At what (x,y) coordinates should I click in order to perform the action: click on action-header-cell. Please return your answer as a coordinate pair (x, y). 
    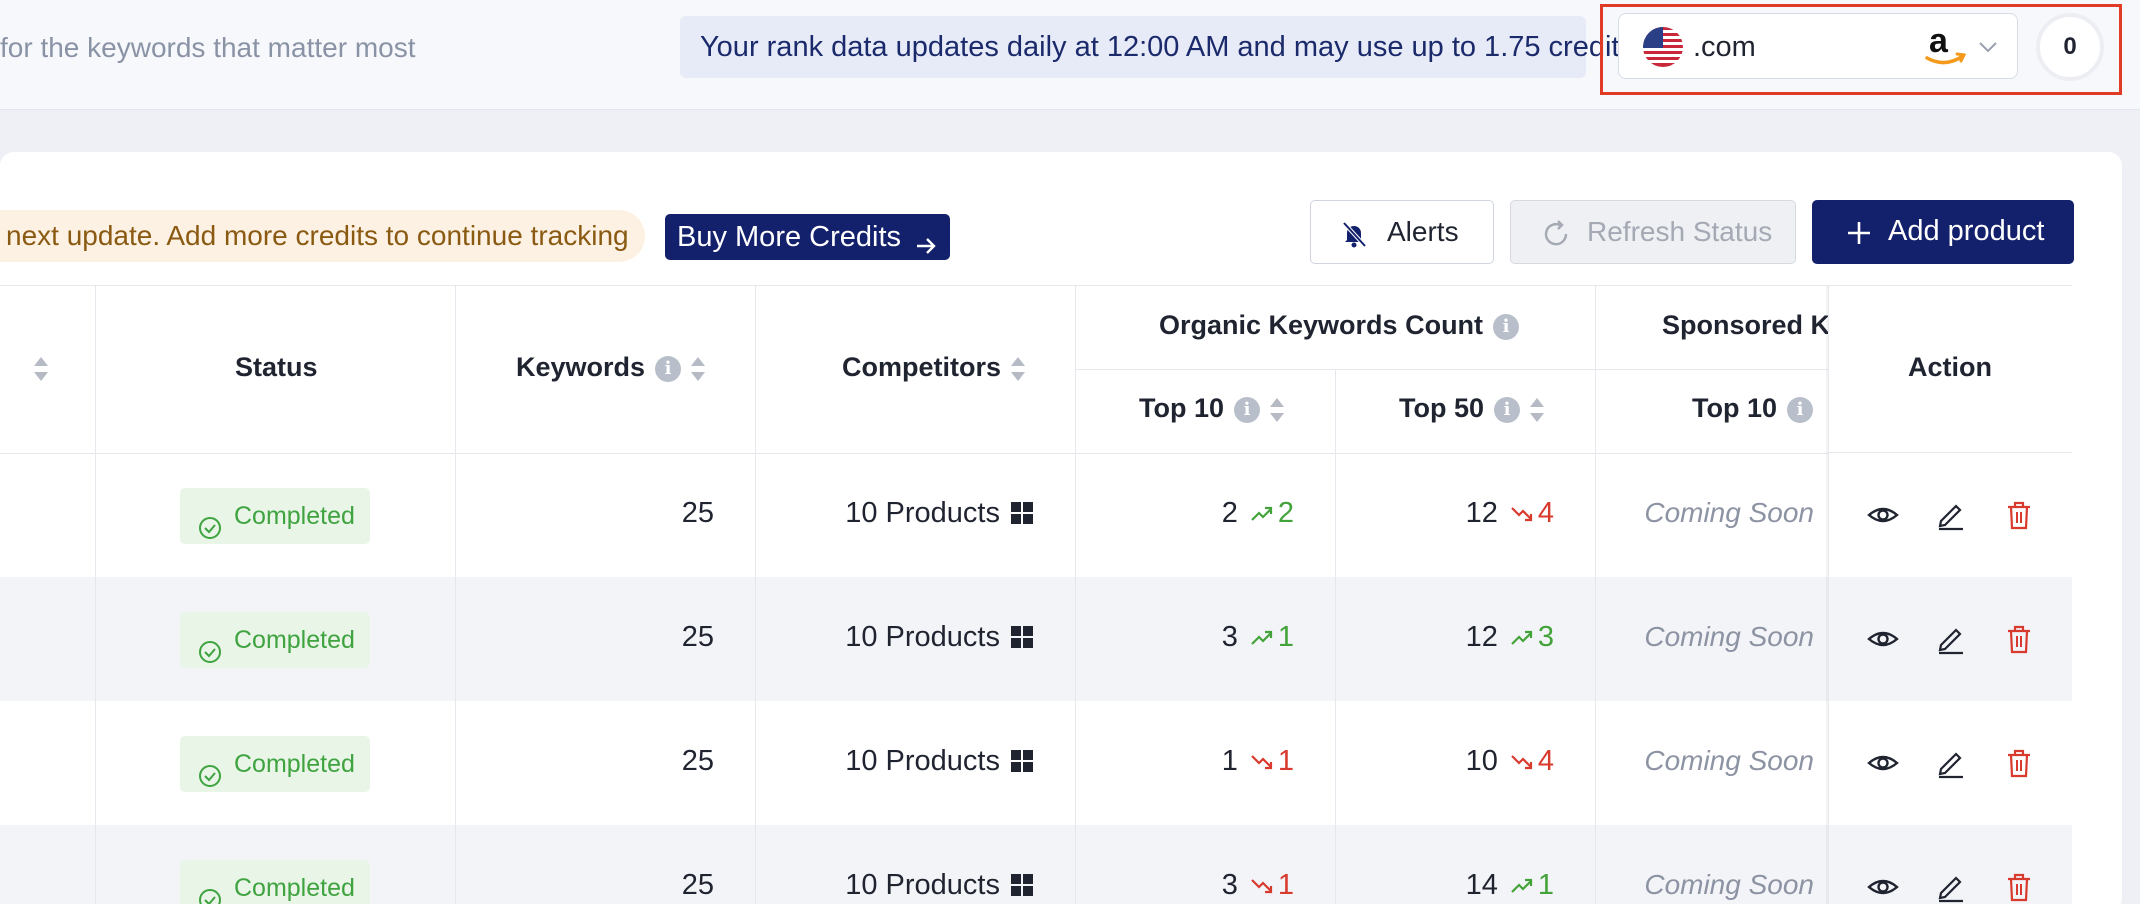
    Looking at the image, I should click on (1950, 369).